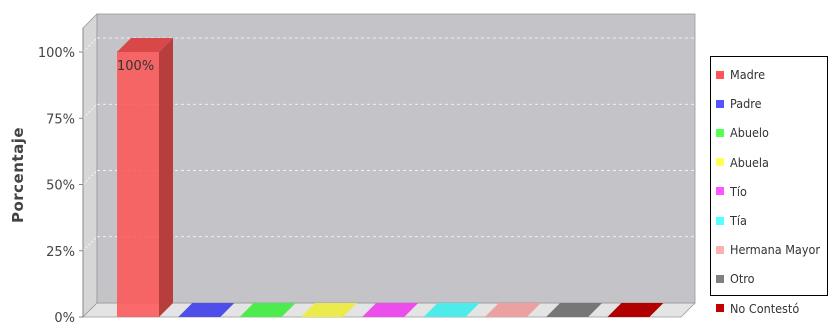 The height and width of the screenshot is (323, 831). What do you see at coordinates (769, 191) in the screenshot?
I see `legend-item: Tío` at bounding box center [769, 191].